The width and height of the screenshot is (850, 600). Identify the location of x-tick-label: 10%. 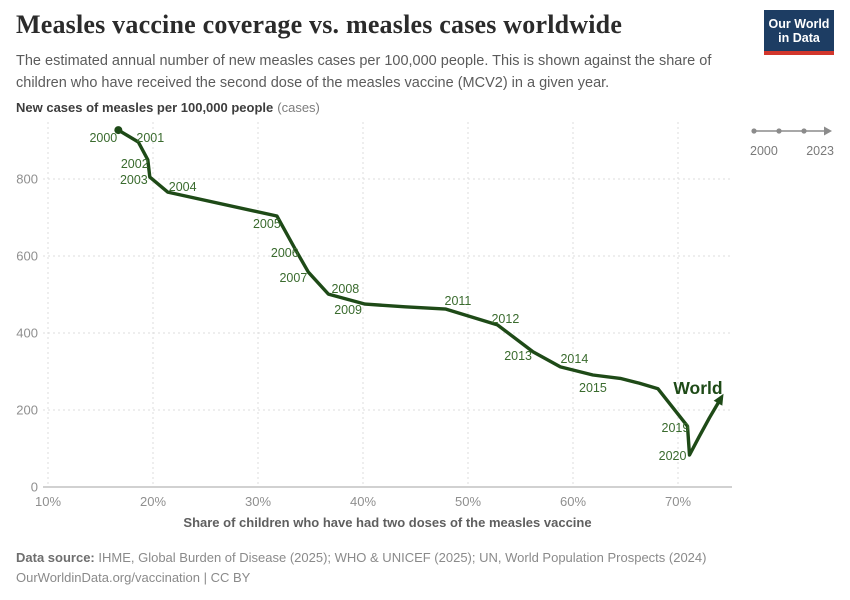
(48, 501).